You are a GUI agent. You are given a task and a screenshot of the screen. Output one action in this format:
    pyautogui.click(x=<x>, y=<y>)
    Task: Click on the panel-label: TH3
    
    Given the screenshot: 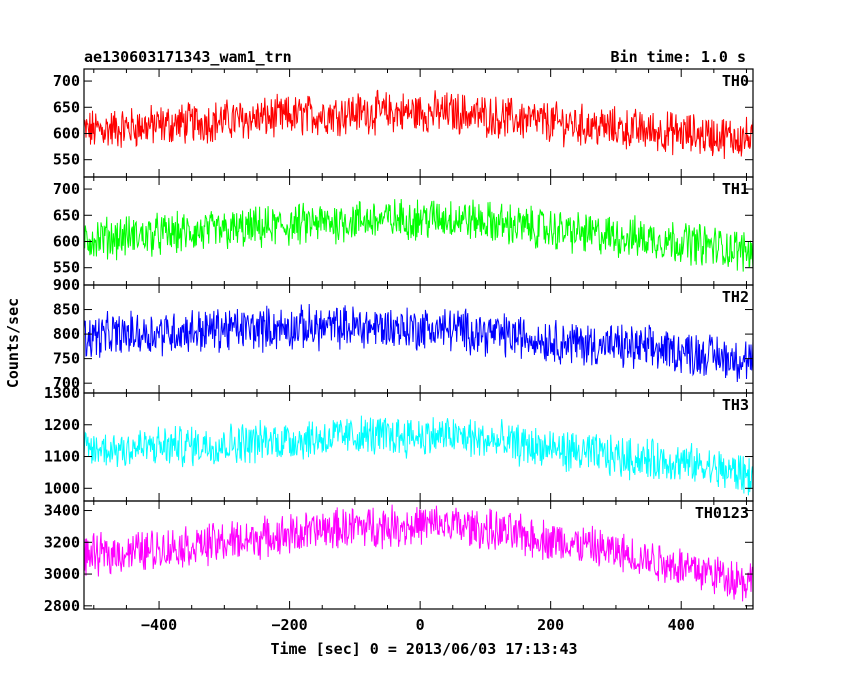 What is the action you would take?
    pyautogui.click(x=735, y=405)
    